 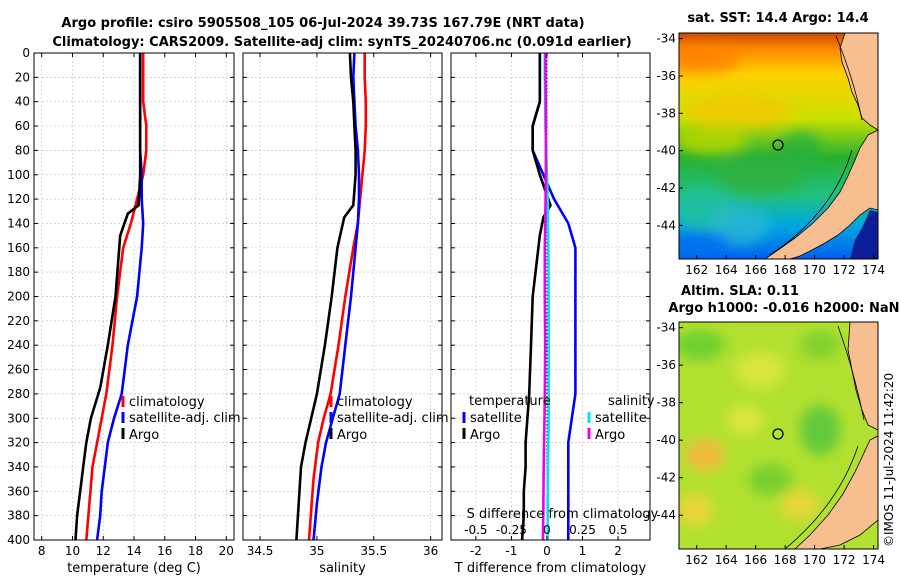 What do you see at coordinates (475, 530) in the screenshot?
I see `x2-tick-label: -0.5` at bounding box center [475, 530].